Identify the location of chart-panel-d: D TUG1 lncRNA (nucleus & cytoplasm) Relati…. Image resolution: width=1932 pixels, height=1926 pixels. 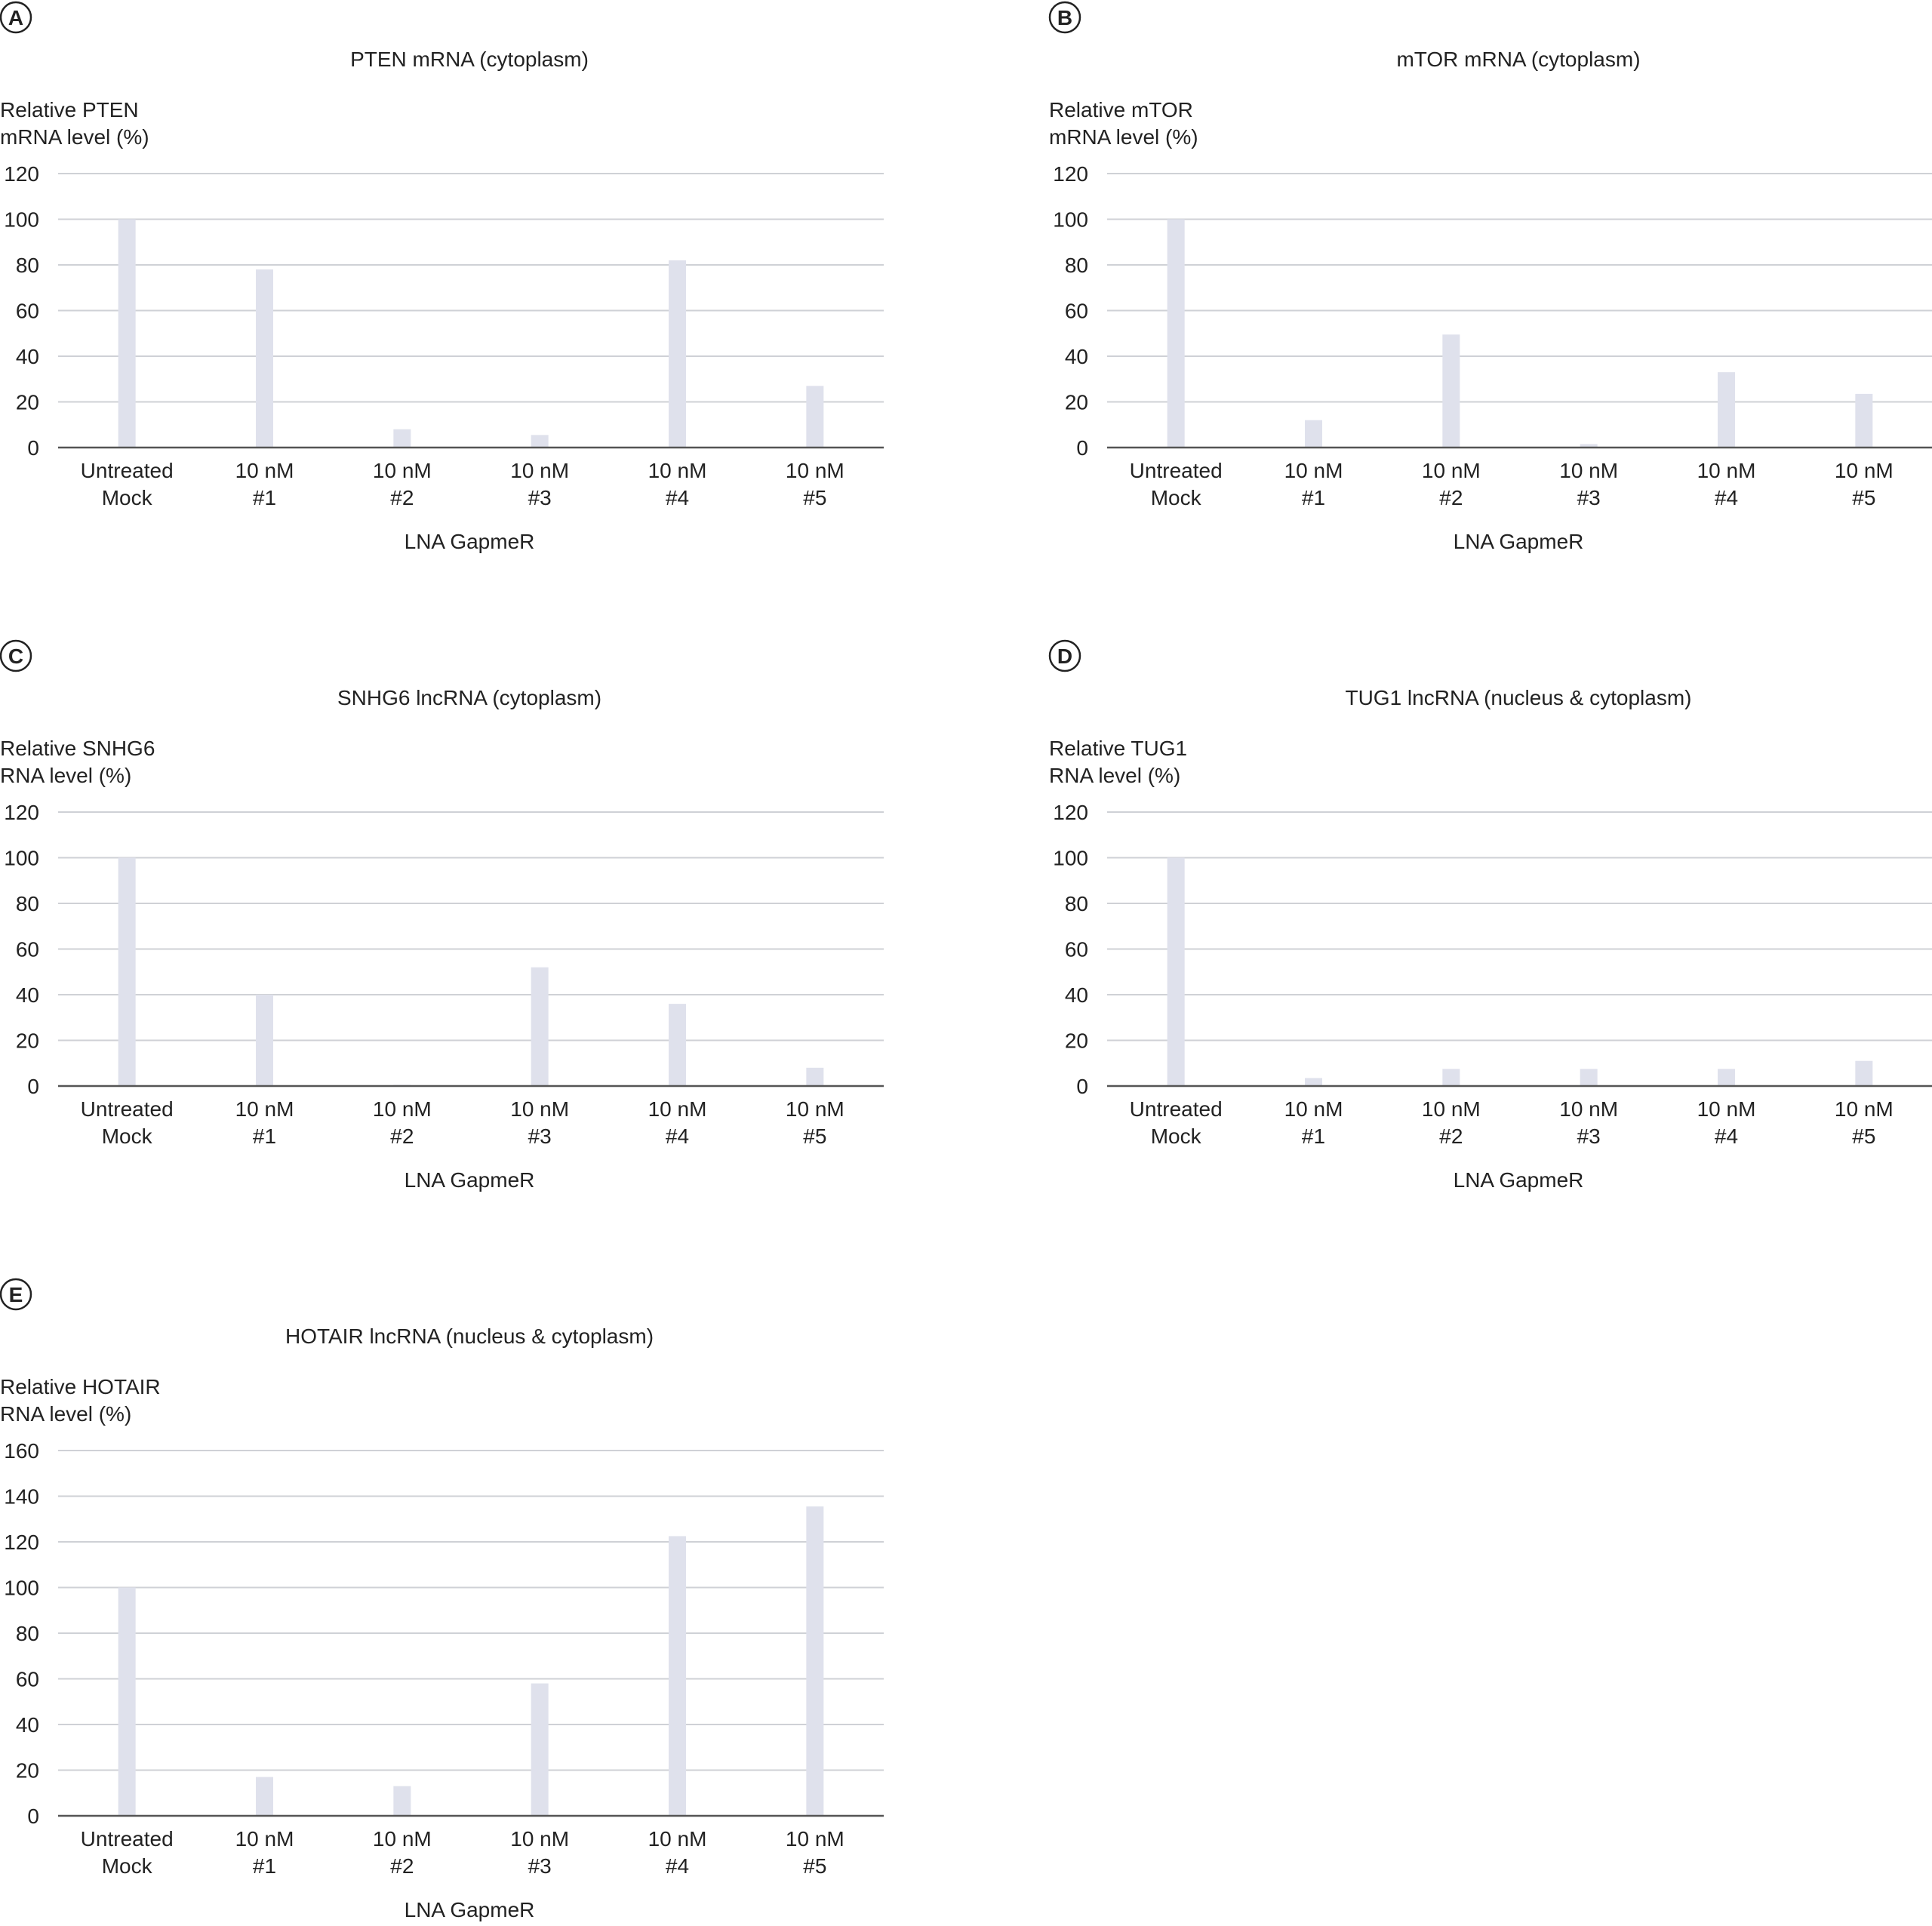
(1490, 915).